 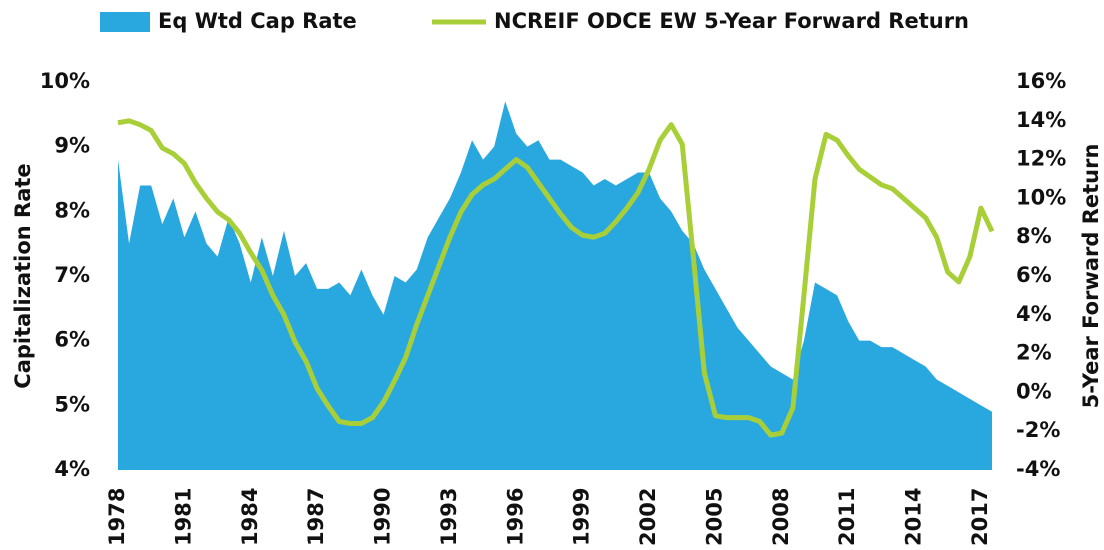 I want to click on x-tick-label: 2011, so click(x=847, y=517).